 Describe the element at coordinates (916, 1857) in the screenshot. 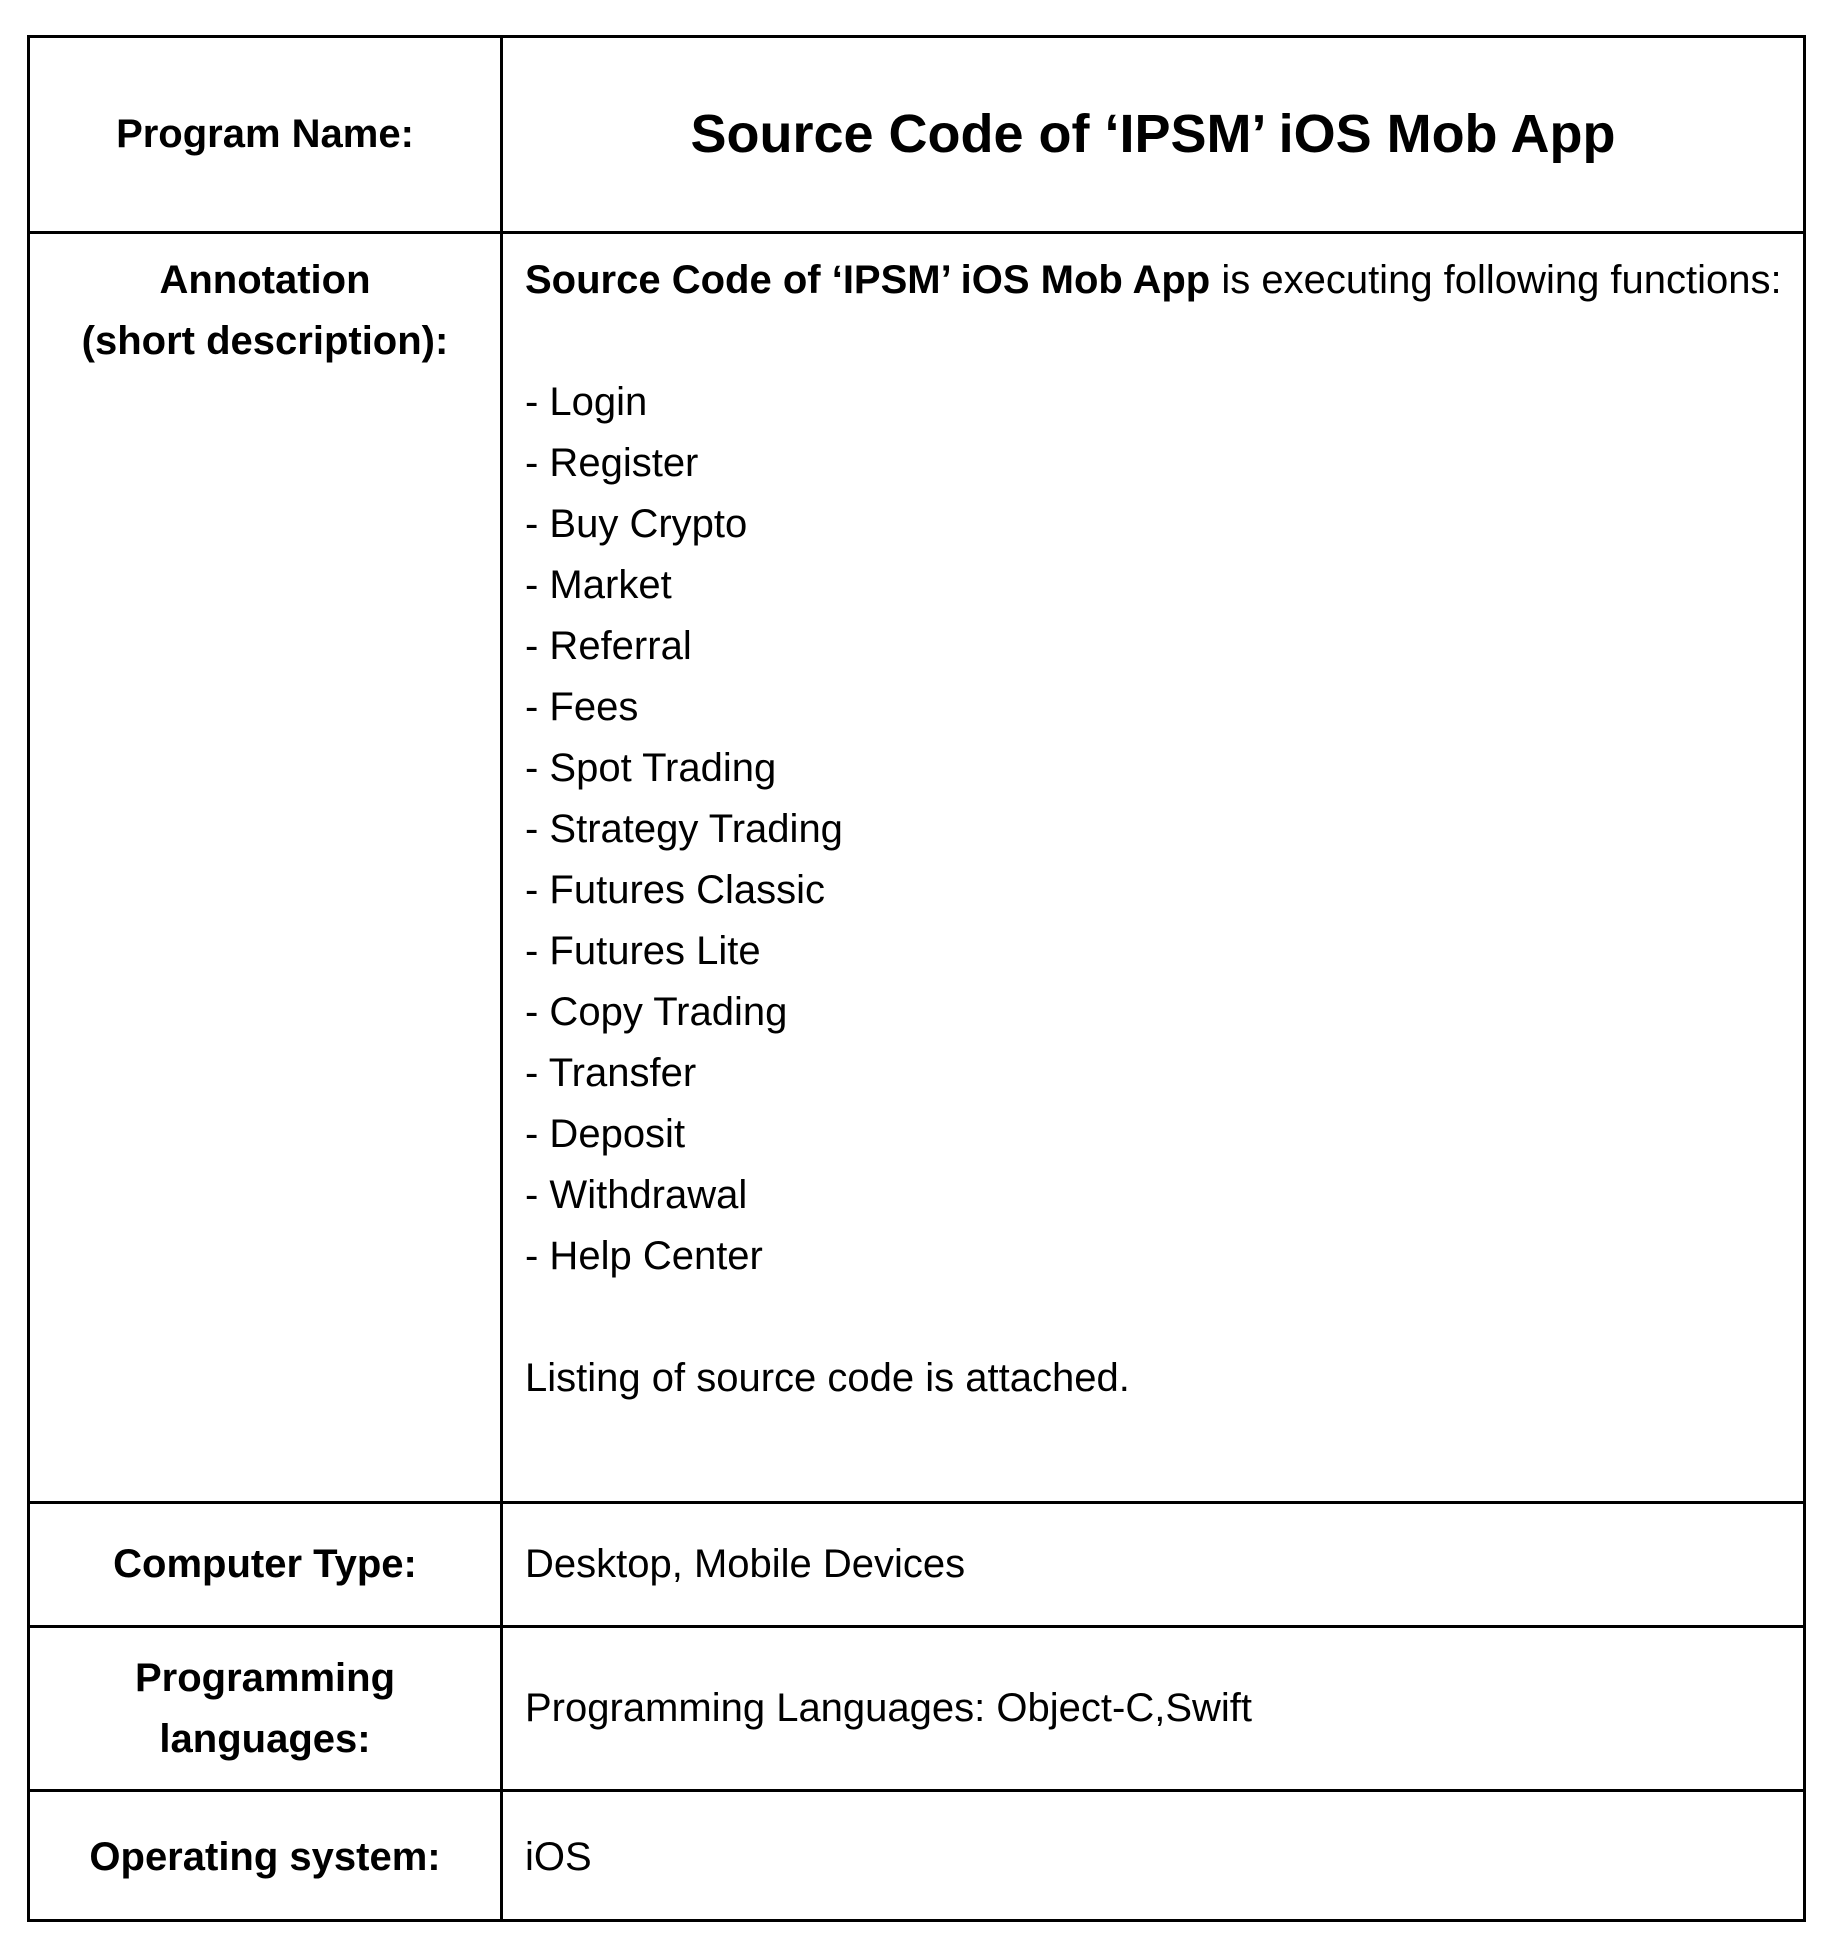

I see `row-operating-system: Operating system: iOS` at that location.